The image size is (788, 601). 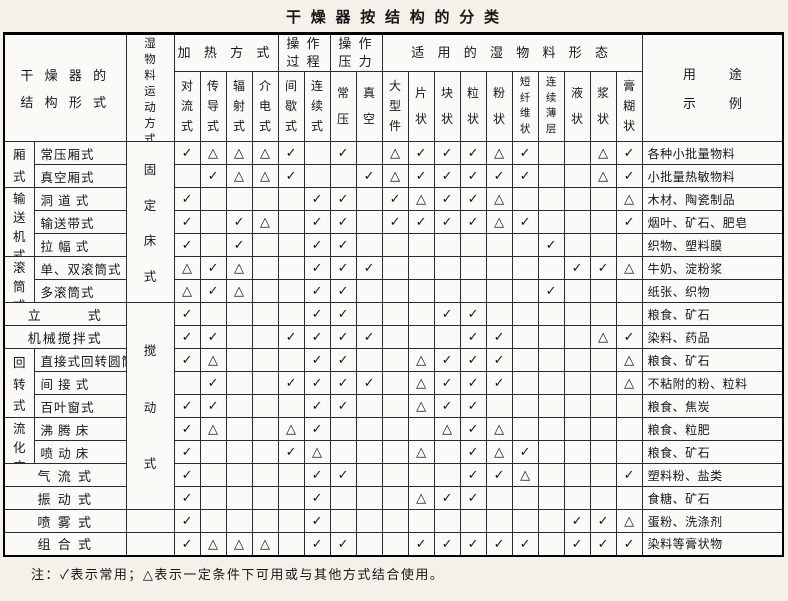 What do you see at coordinates (80, 291) in the screenshot?
I see `type-cell: 多滚筒式` at bounding box center [80, 291].